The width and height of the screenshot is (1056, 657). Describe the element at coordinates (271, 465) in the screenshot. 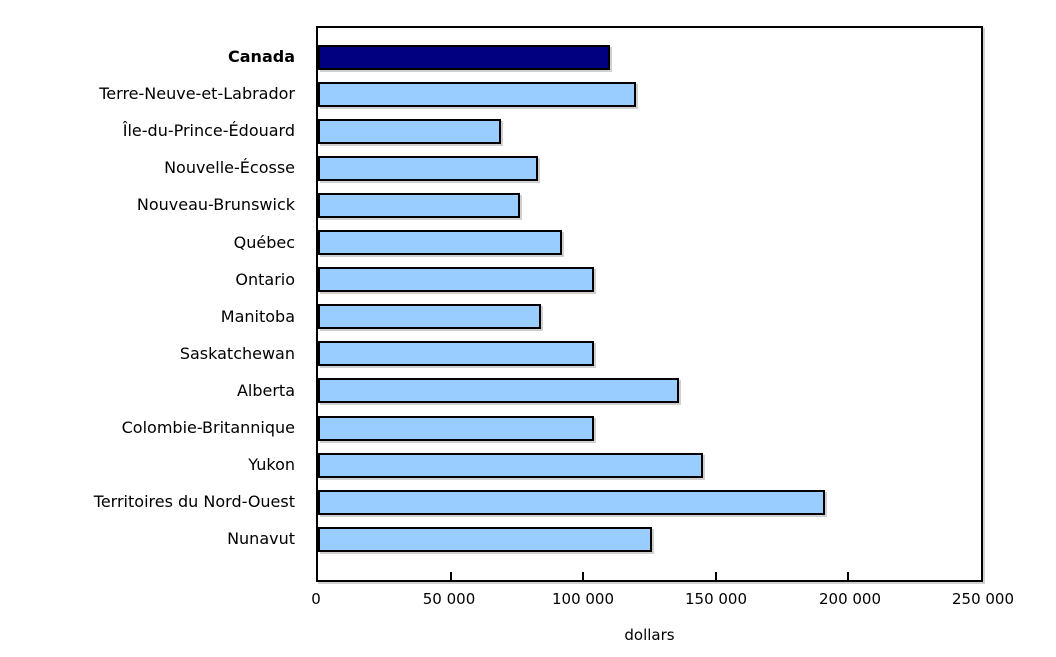

I see `category-label: Yukon` at that location.